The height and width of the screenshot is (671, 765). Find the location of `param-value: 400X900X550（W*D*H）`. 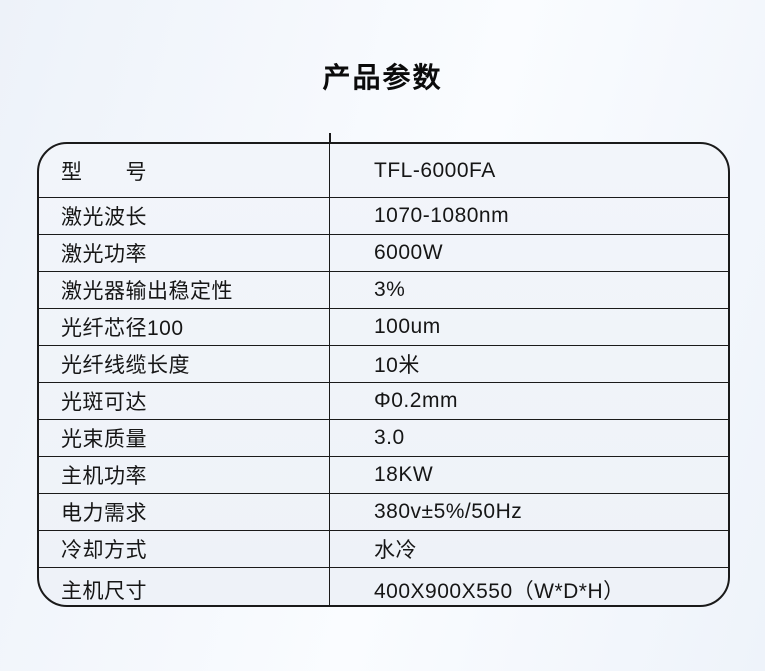

param-value: 400X900X550（W*D*H） is located at coordinates (499, 591).